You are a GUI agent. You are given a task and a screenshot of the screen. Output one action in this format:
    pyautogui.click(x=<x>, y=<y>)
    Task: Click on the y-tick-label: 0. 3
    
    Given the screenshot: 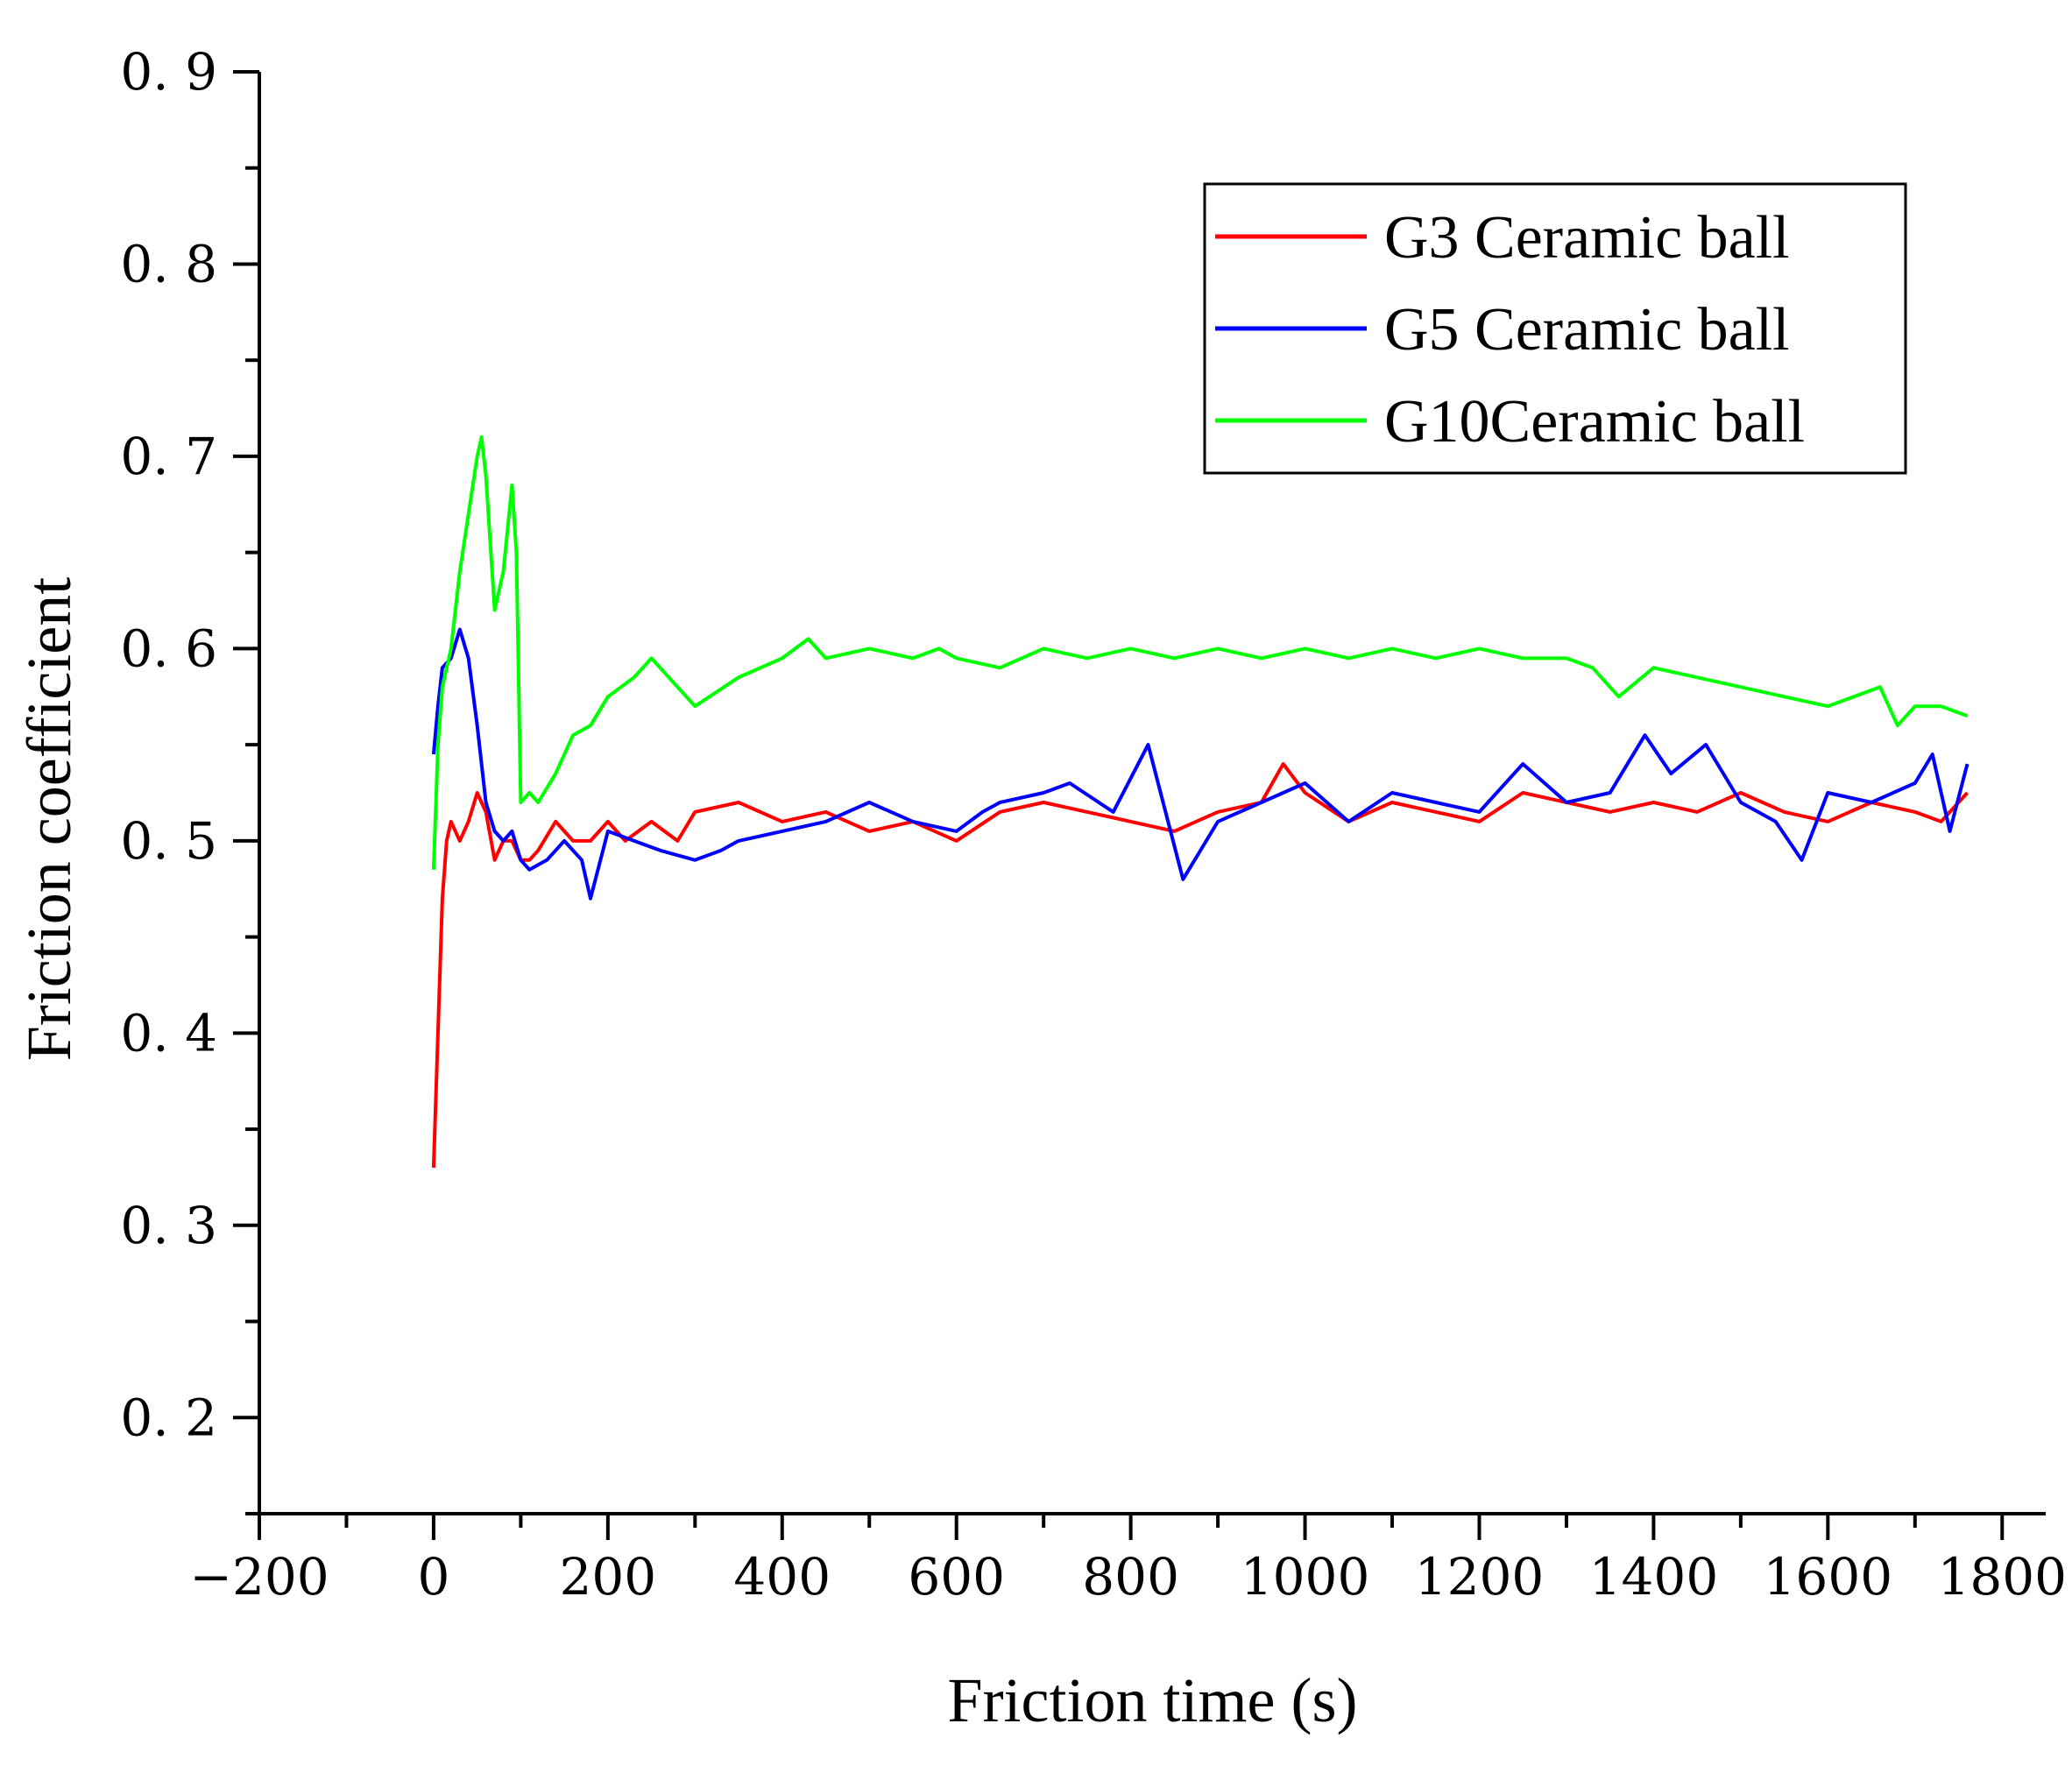 What is the action you would take?
    pyautogui.click(x=168, y=1225)
    